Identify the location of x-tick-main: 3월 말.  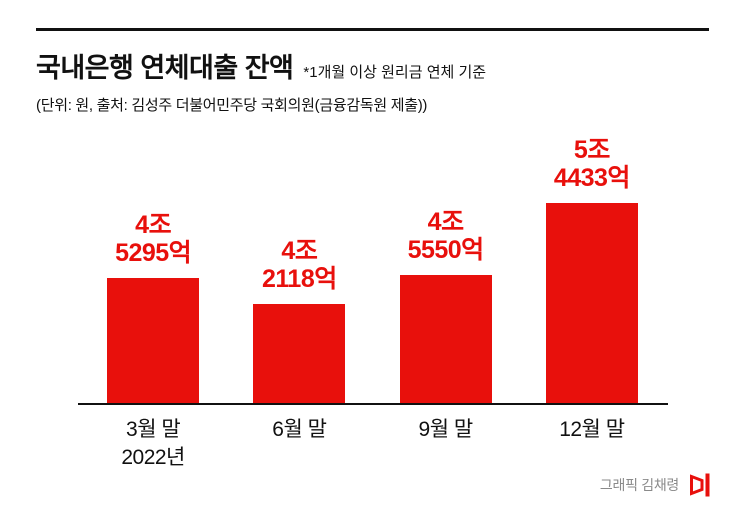
(153, 429).